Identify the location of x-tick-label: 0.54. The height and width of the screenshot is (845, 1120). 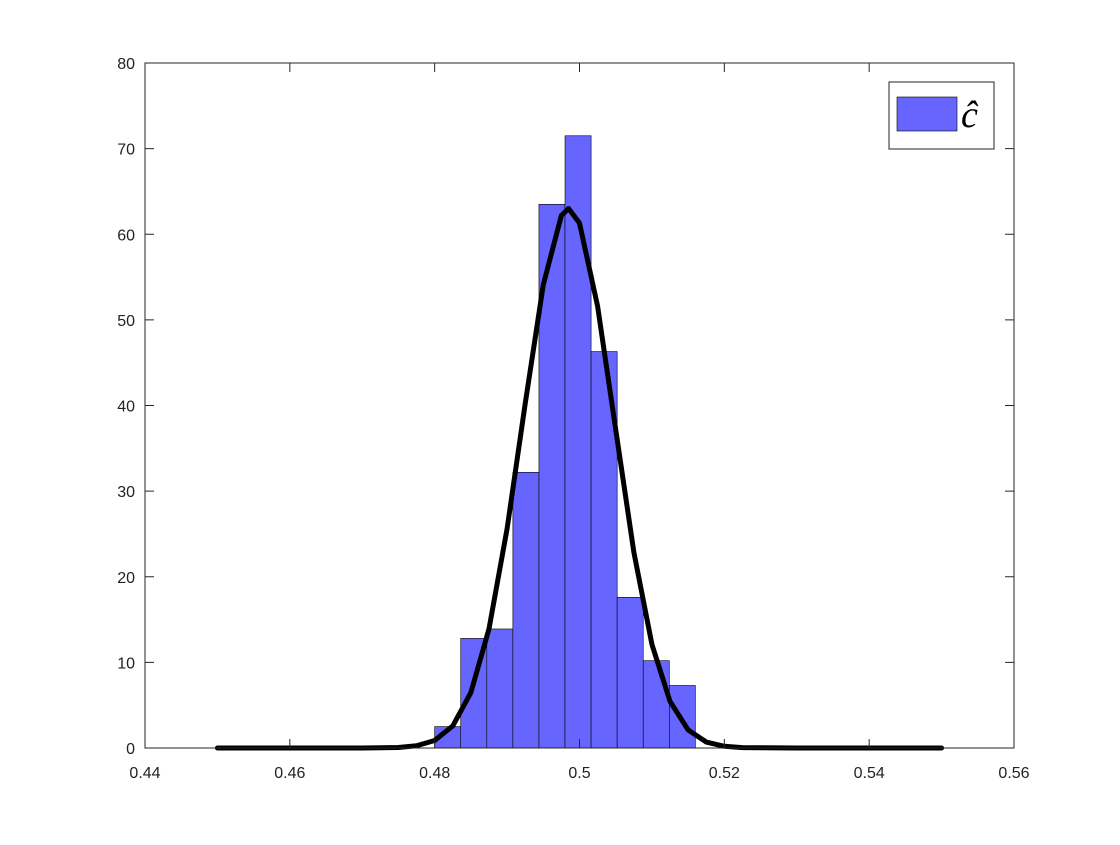
(869, 773).